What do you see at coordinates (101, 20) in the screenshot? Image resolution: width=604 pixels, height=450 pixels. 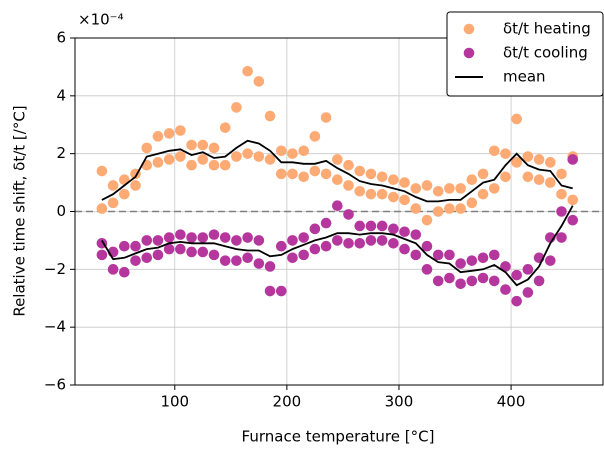 I see `y-offset-label: ×10⁻⁴` at bounding box center [101, 20].